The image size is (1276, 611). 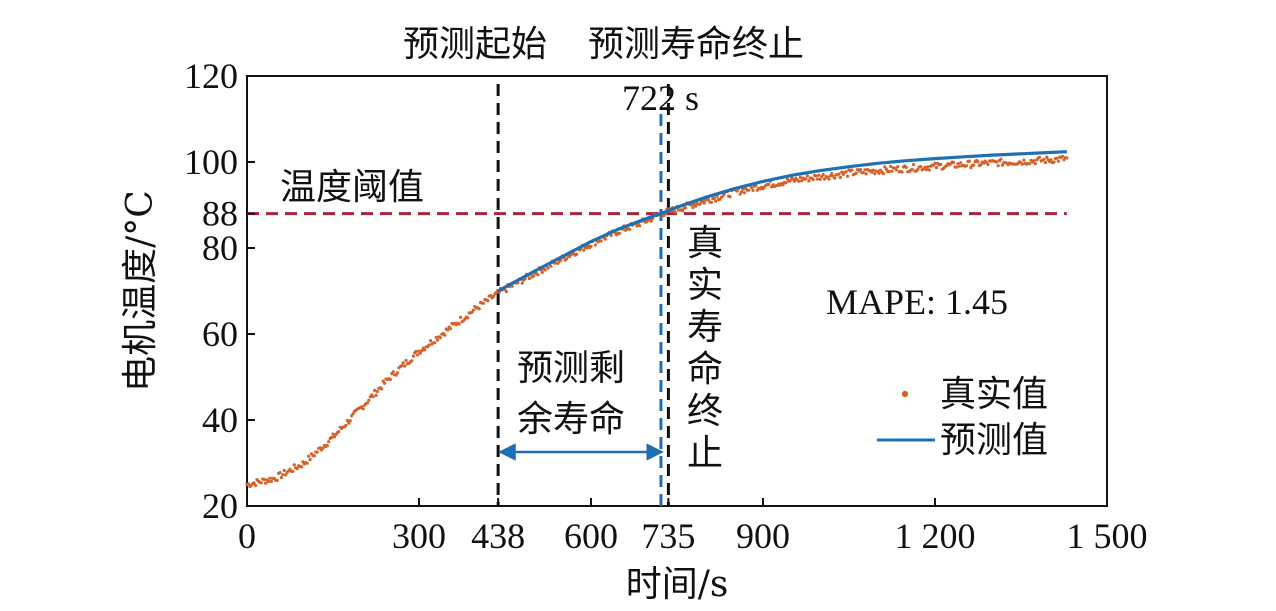 What do you see at coordinates (211, 76) in the screenshot?
I see `y-tick-label: 120` at bounding box center [211, 76].